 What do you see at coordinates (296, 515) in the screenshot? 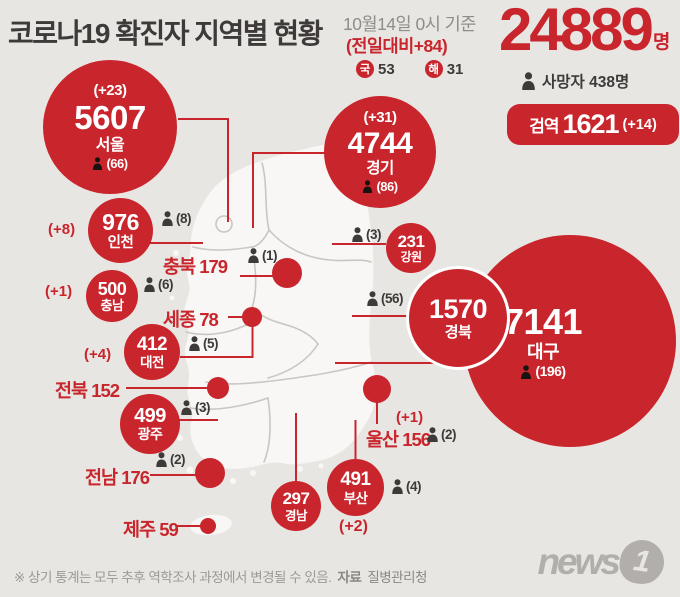
I see `region-name: 경남` at bounding box center [296, 515].